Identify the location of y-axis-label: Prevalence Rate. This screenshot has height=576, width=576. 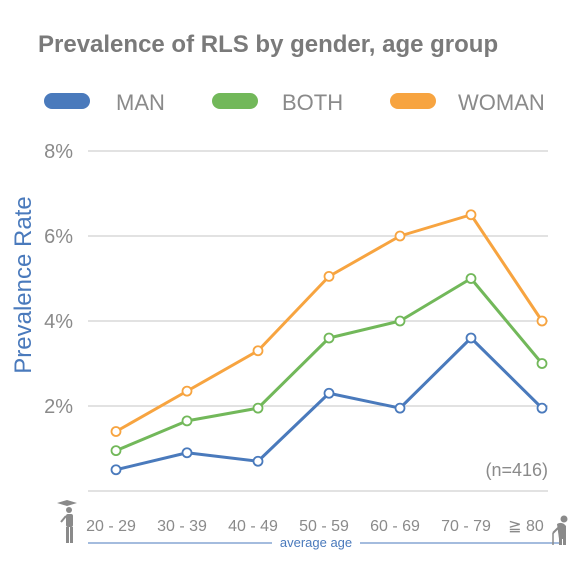
(23, 284).